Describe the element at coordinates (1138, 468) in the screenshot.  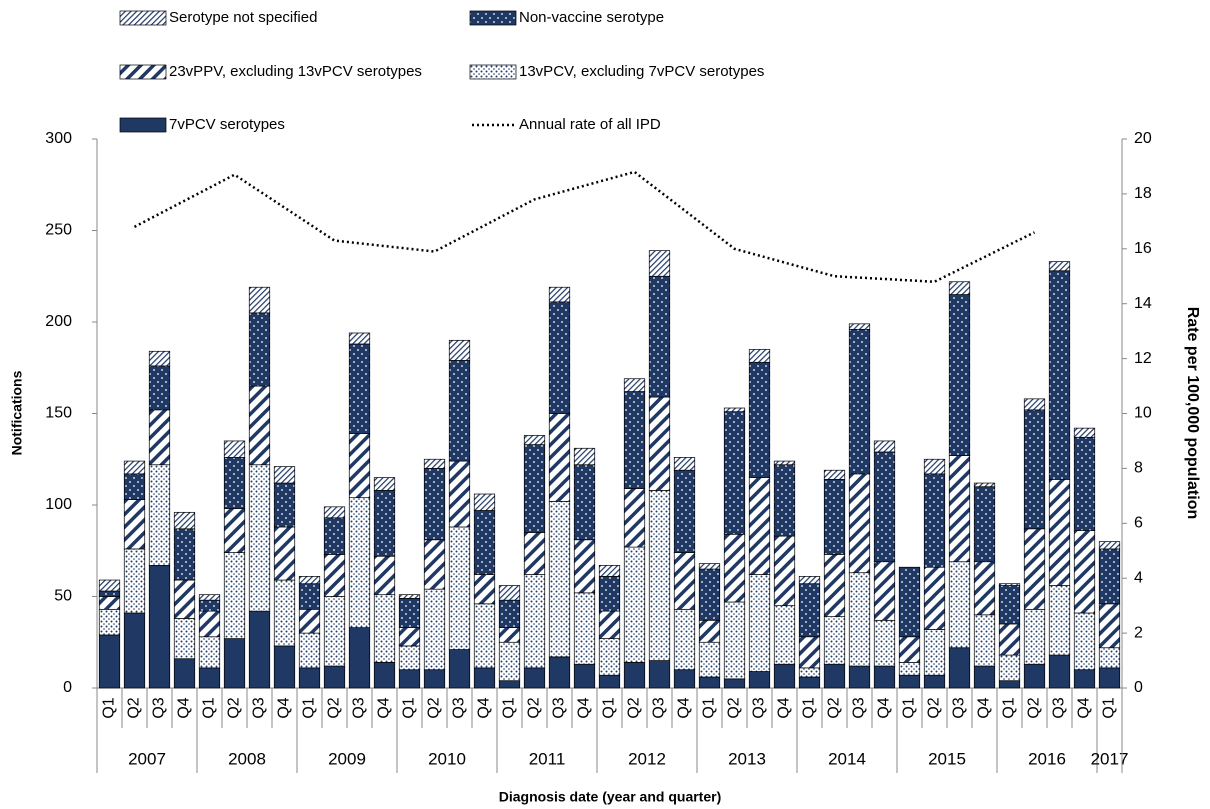
I see `y2-tick-label: 8` at that location.